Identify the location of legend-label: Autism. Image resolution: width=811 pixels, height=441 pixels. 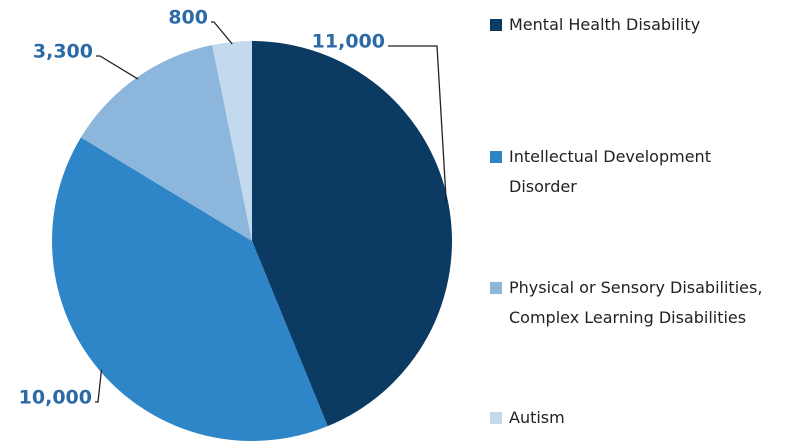
(537, 417).